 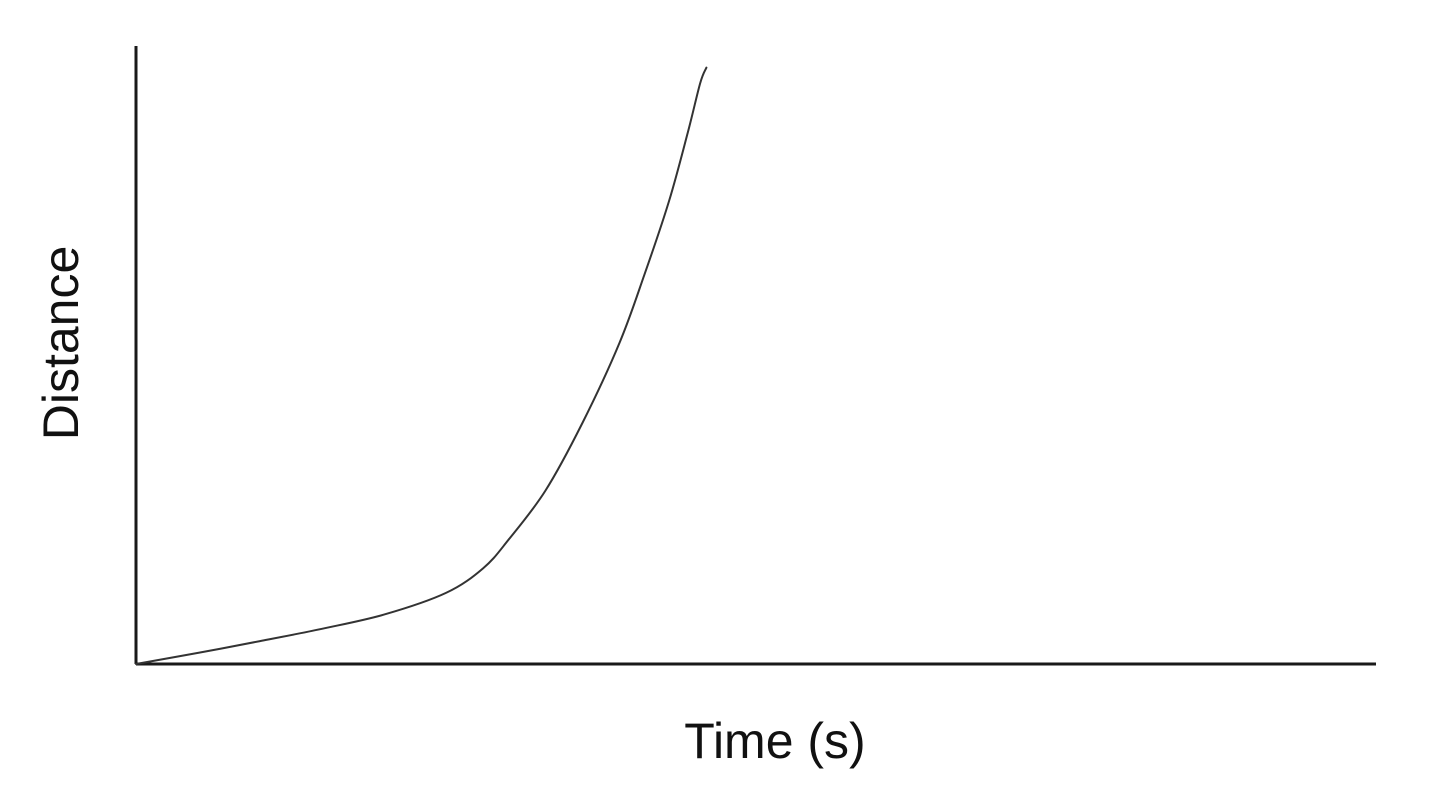 What do you see at coordinates (61, 343) in the screenshot?
I see `y-axis-label: Distance` at bounding box center [61, 343].